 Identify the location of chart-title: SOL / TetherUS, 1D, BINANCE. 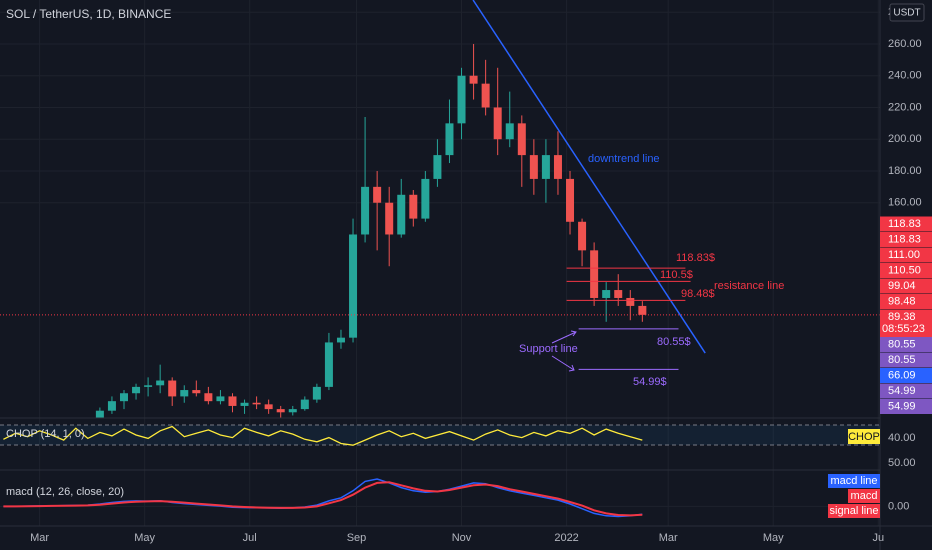
(88, 14).